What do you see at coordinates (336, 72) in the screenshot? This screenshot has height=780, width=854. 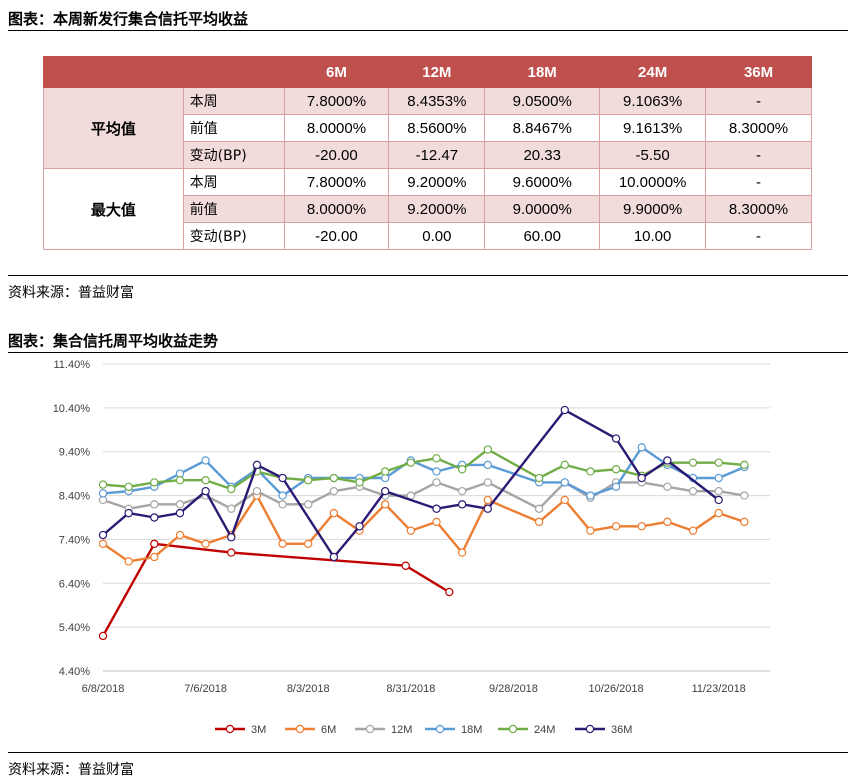 I see `header-cell-6m: 6M` at bounding box center [336, 72].